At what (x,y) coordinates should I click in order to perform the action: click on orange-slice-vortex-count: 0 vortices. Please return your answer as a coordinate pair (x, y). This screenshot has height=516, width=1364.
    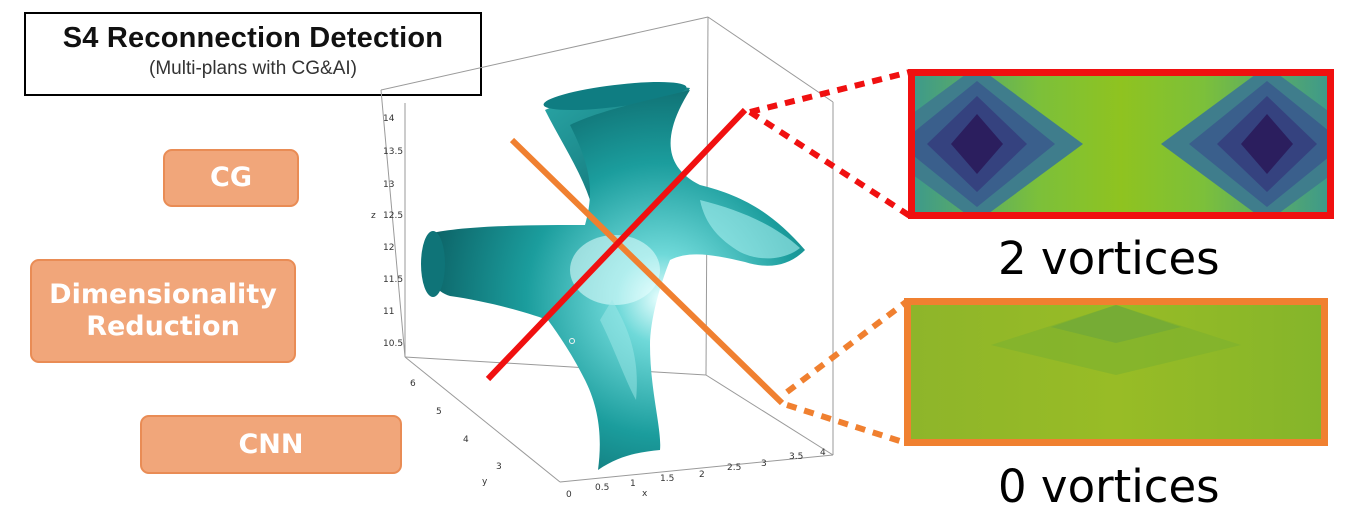
    Looking at the image, I should click on (1109, 486).